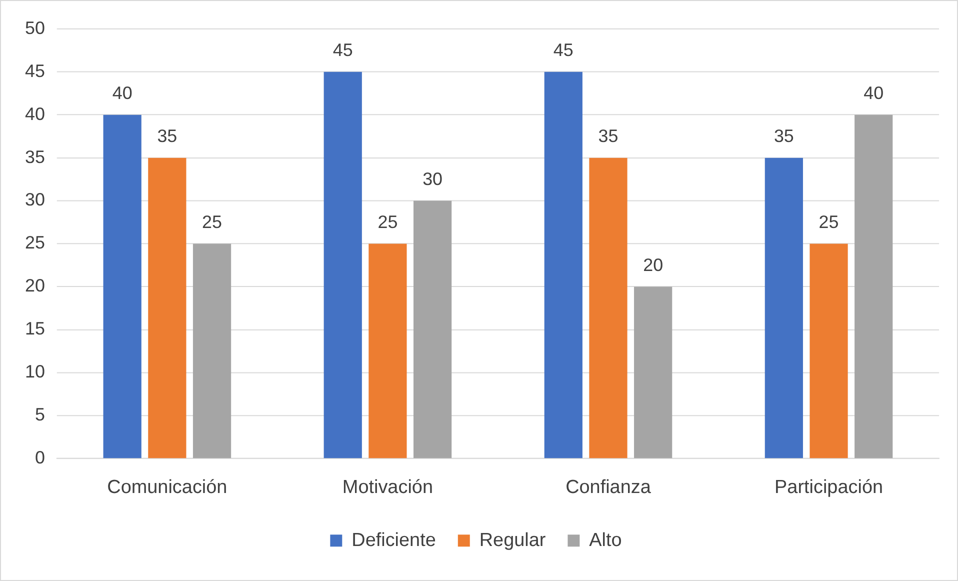 Image resolution: width=958 pixels, height=581 pixels. Describe the element at coordinates (394, 540) in the screenshot. I see `legend-label: Deficiente` at that location.